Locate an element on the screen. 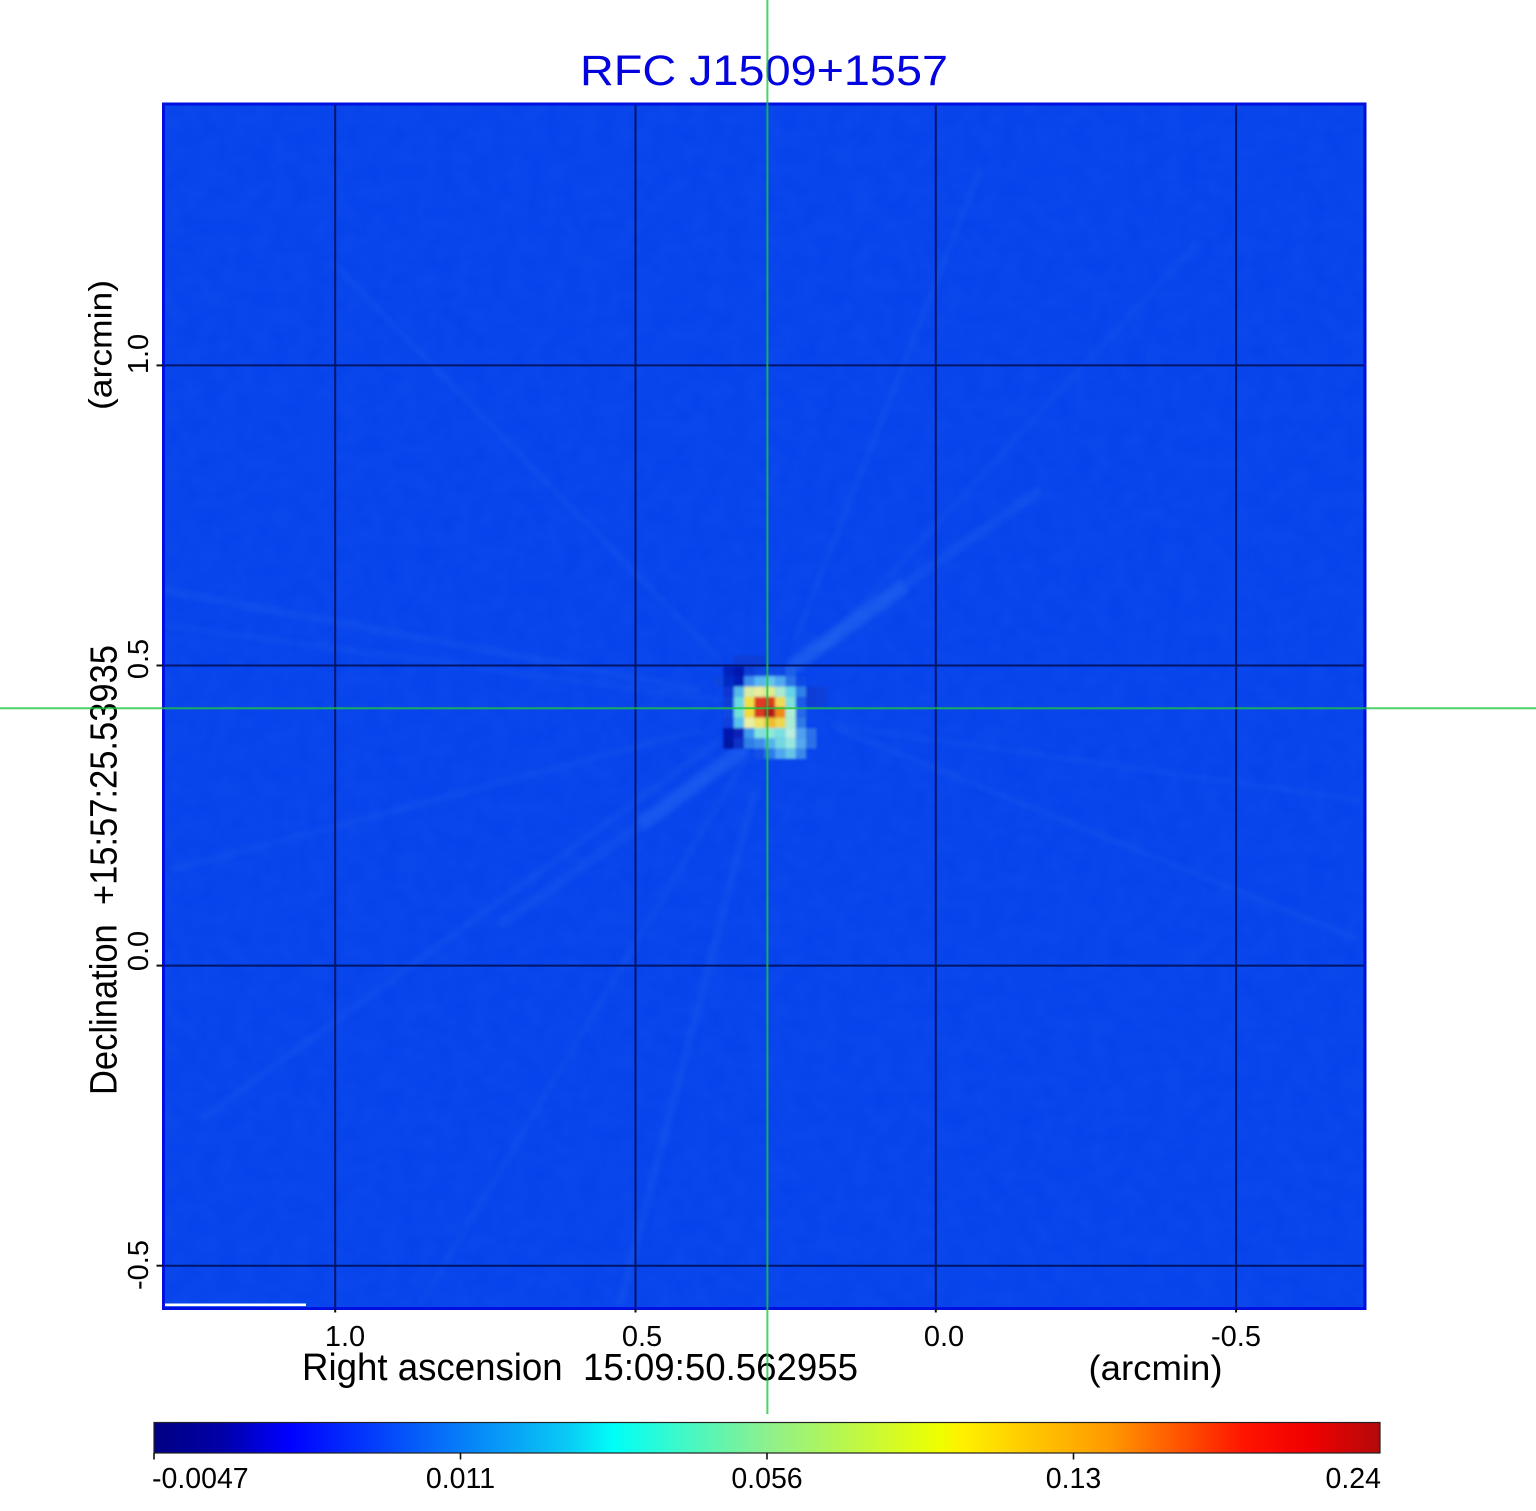 This screenshot has height=1511, width=1536. svg-text: -0.0047 is located at coordinates (200, 1479).